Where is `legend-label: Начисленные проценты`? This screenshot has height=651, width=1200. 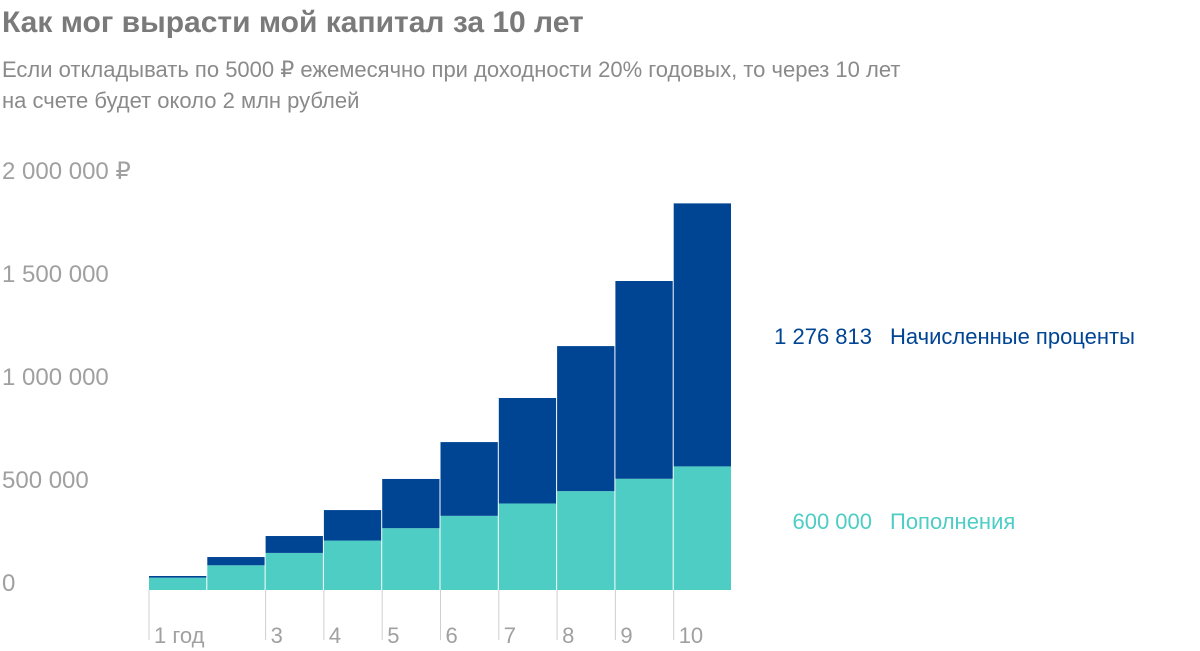 legend-label: Начисленные проценты is located at coordinates (1012, 336).